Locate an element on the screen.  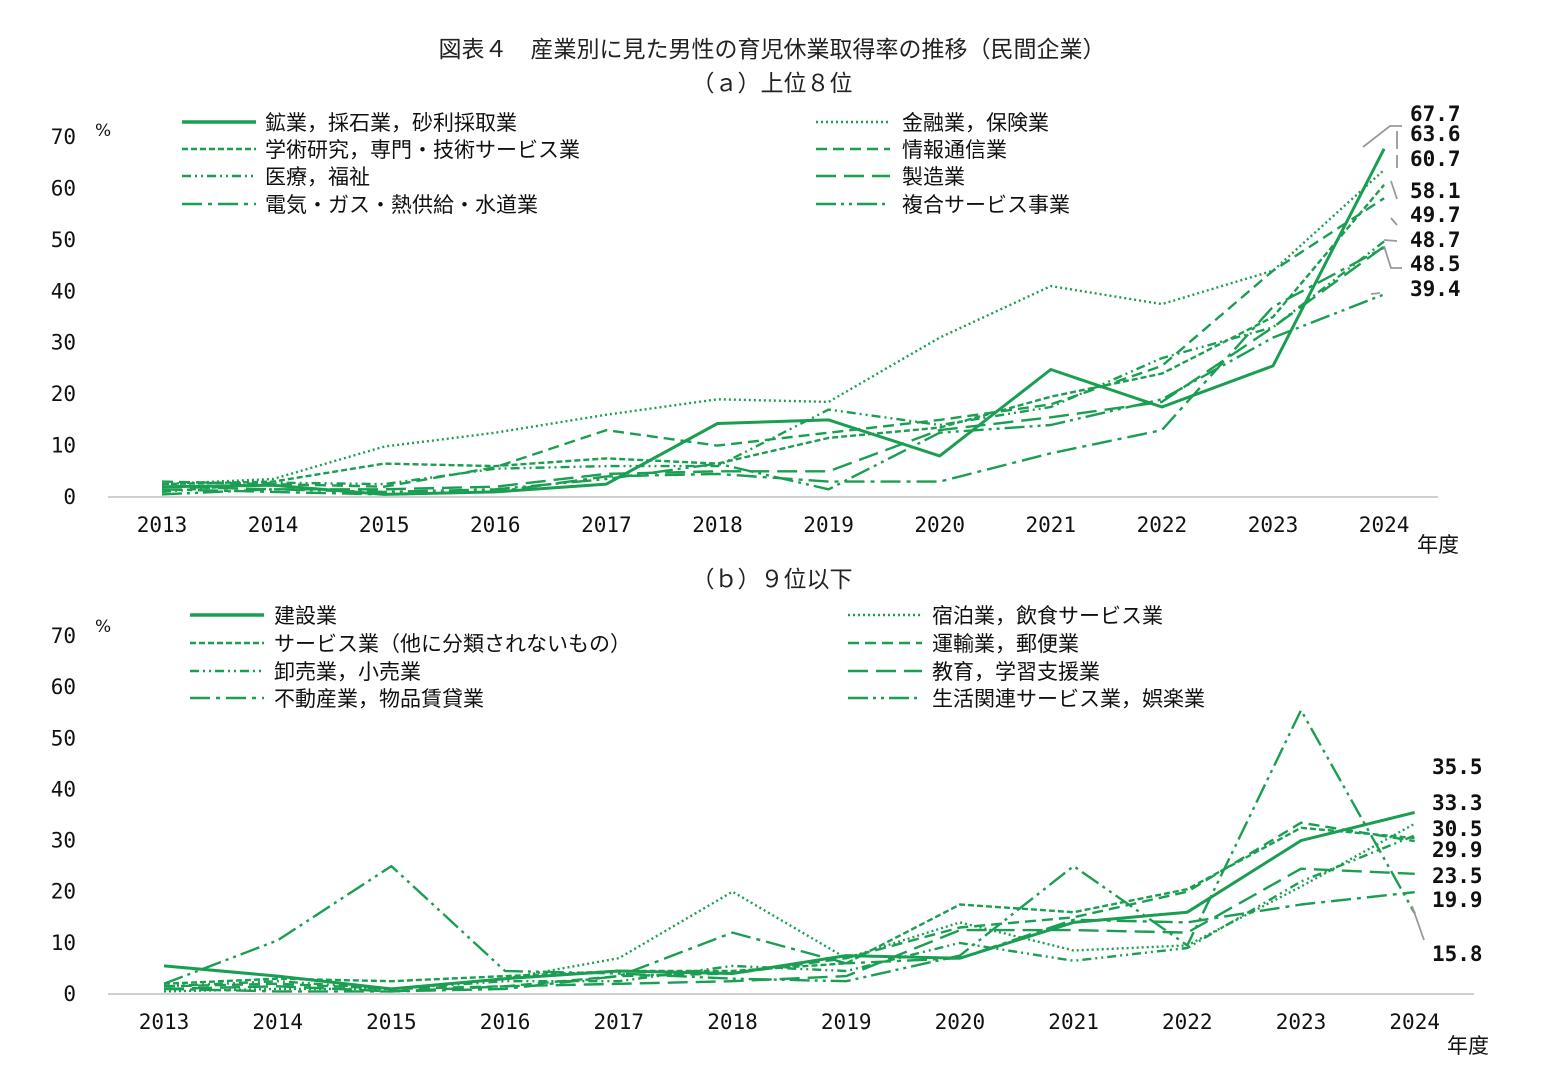
legend-label: 運輸業，郵便業 is located at coordinates (1005, 644).